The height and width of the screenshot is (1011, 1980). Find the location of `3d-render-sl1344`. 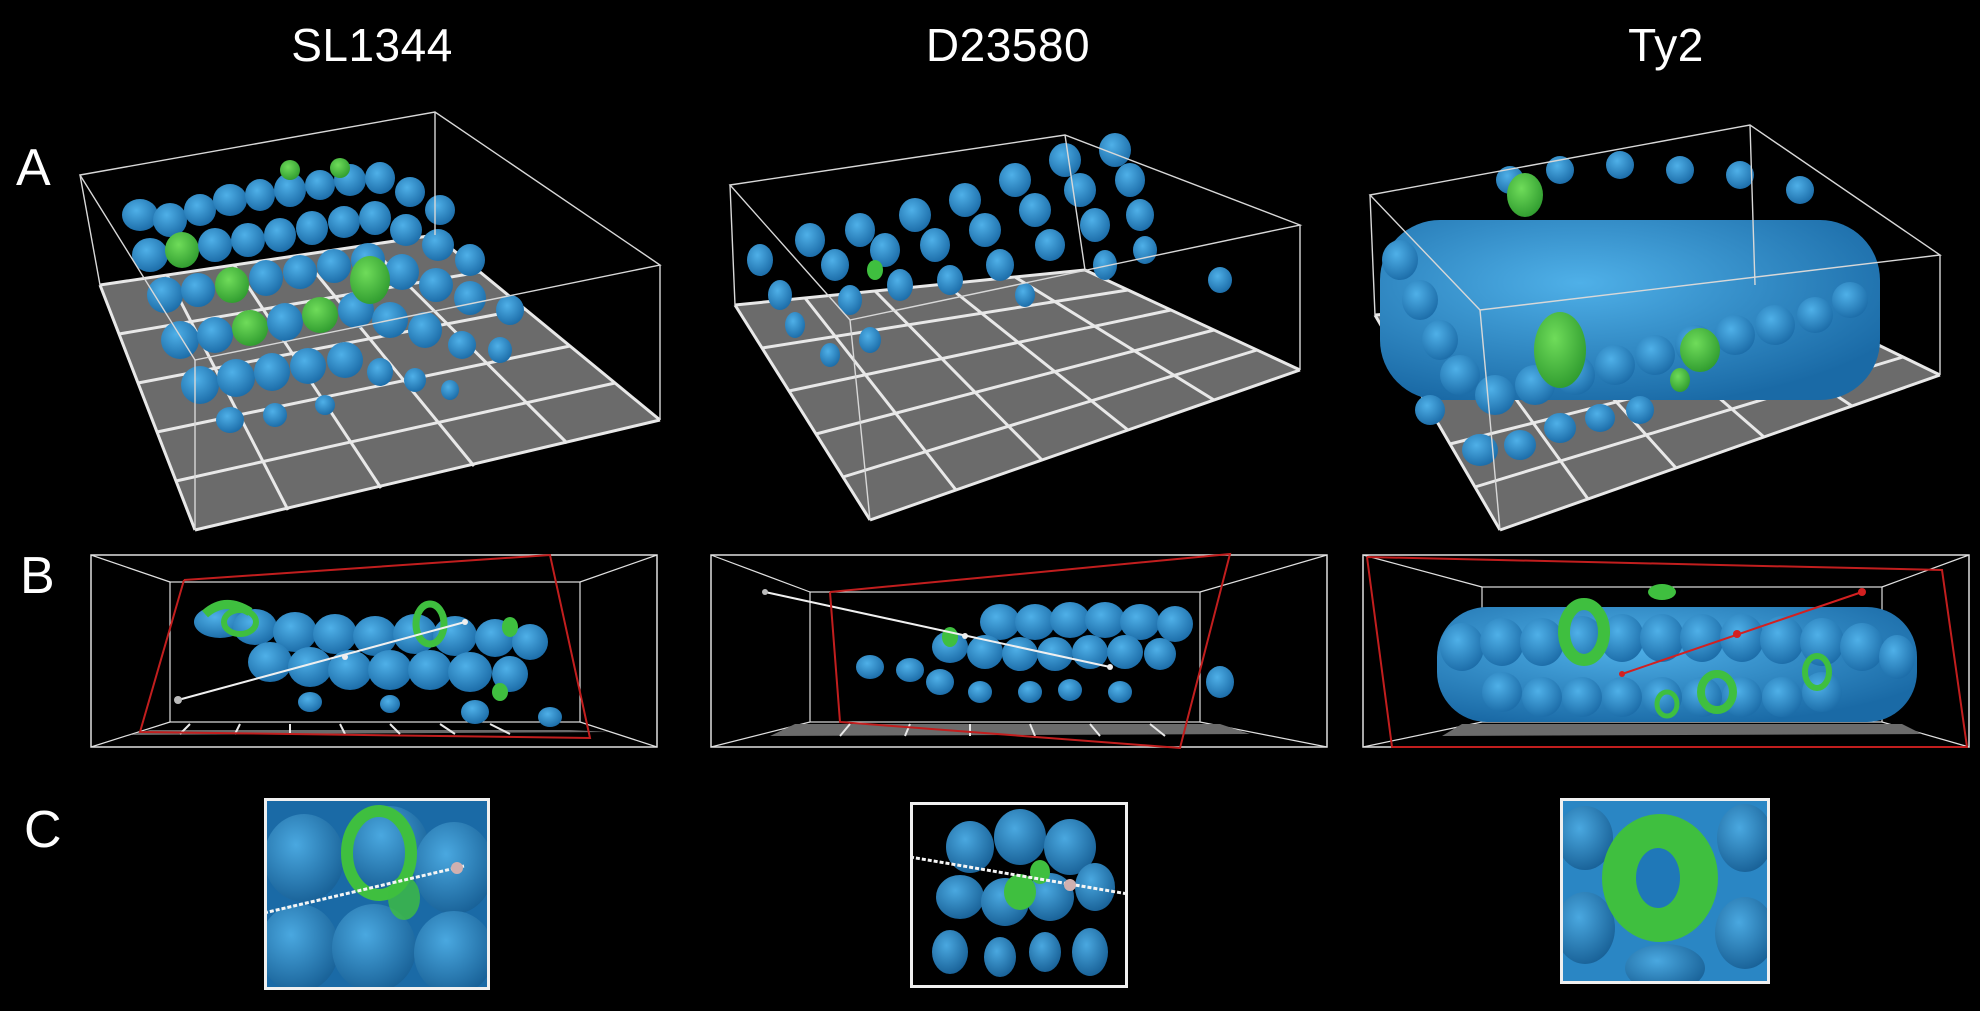

3d-render-sl1344 is located at coordinates (370, 321).